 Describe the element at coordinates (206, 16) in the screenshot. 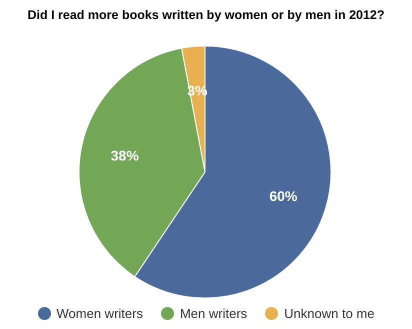

I see `chart-title: Did I read more books written by women or by men in 2012?` at that location.